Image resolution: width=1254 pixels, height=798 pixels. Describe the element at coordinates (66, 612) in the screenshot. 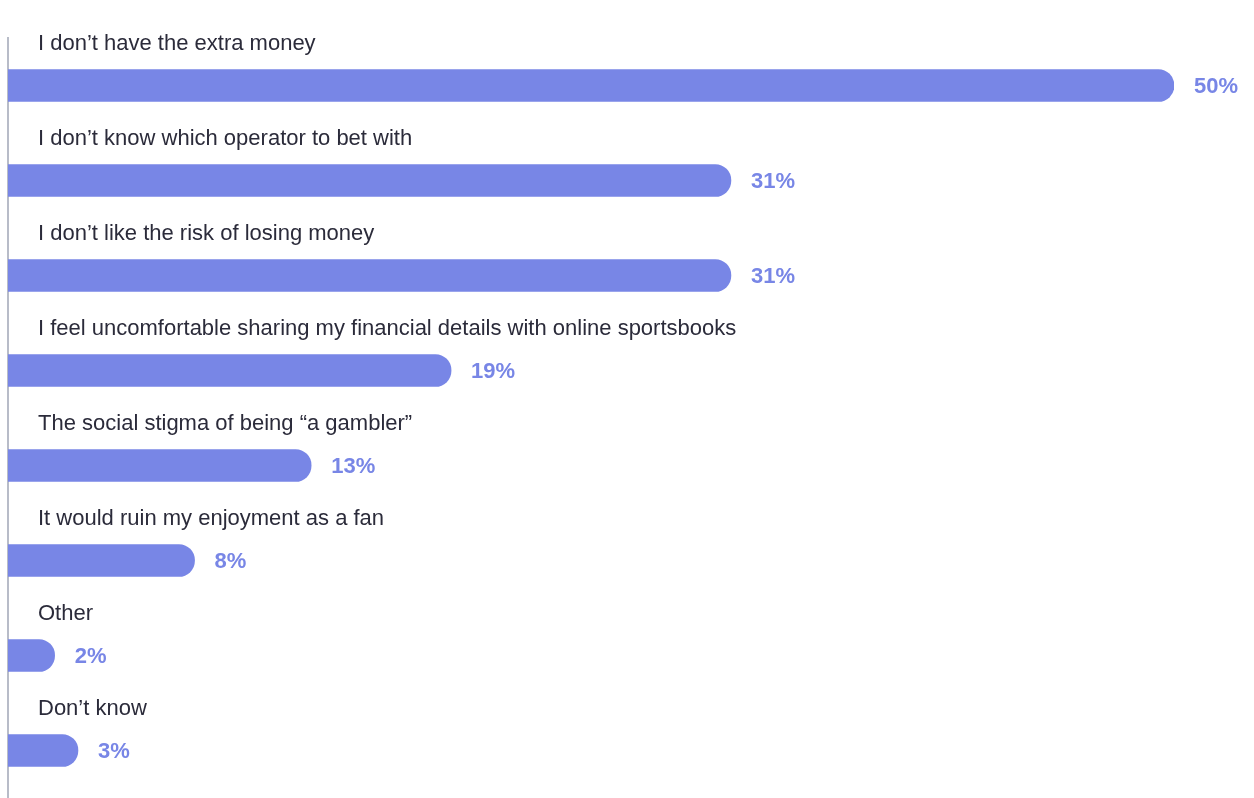

I see `y-tick-label: Other` at that location.